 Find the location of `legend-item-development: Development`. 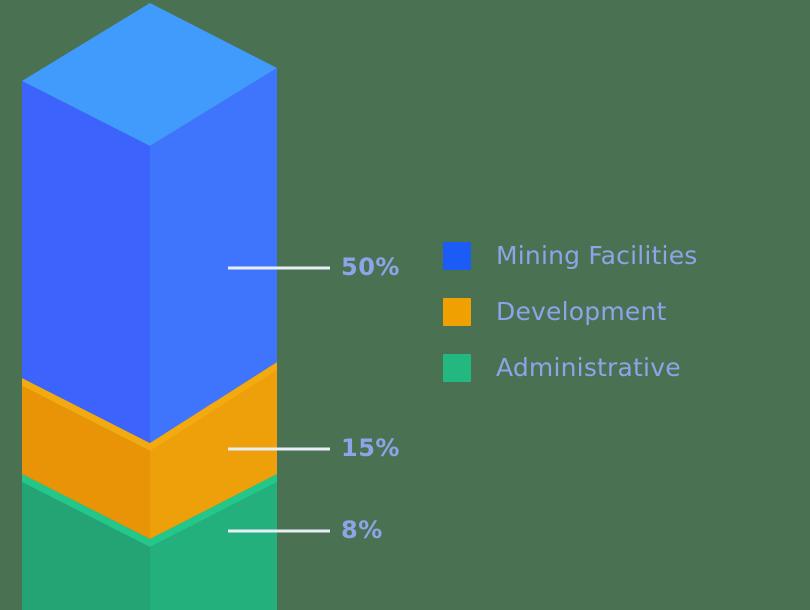

legend-item-development: Development is located at coordinates (608, 312).